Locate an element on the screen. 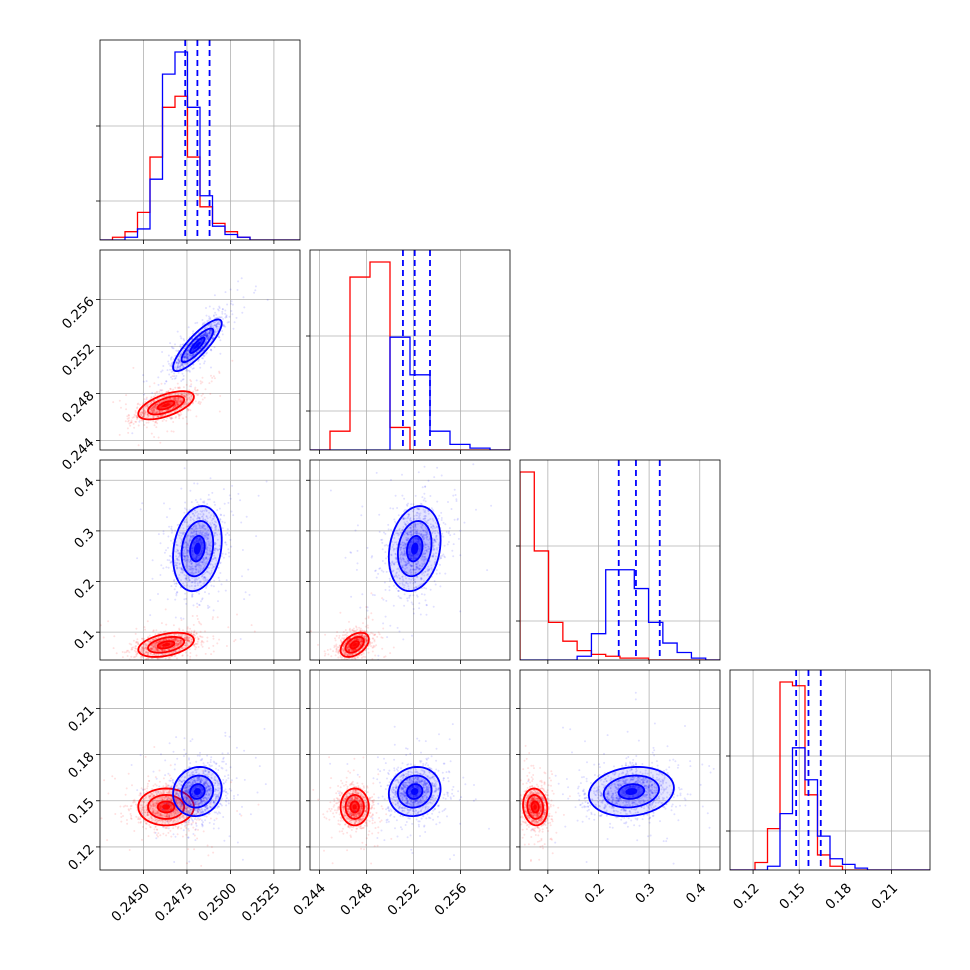 This screenshot has height=970, width=970. hist-blue-p2 is located at coordinates (620, 614).